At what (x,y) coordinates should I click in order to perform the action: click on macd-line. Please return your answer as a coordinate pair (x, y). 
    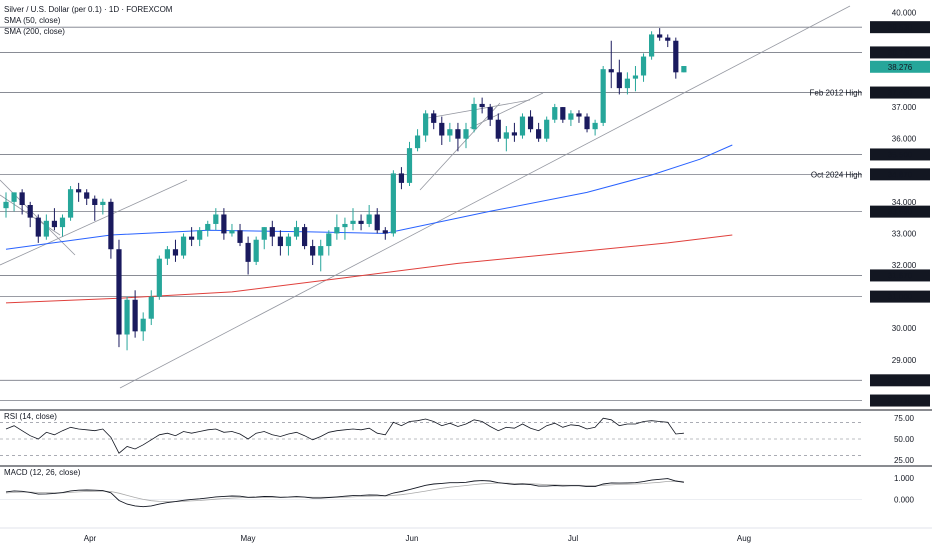
    Looking at the image, I should click on (344, 493).